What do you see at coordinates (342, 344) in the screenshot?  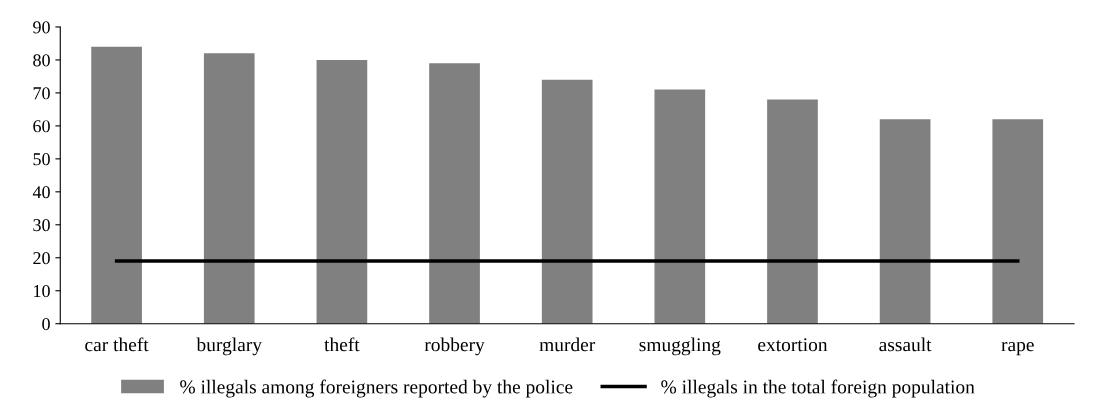 I see `x-tick-label: theft` at bounding box center [342, 344].